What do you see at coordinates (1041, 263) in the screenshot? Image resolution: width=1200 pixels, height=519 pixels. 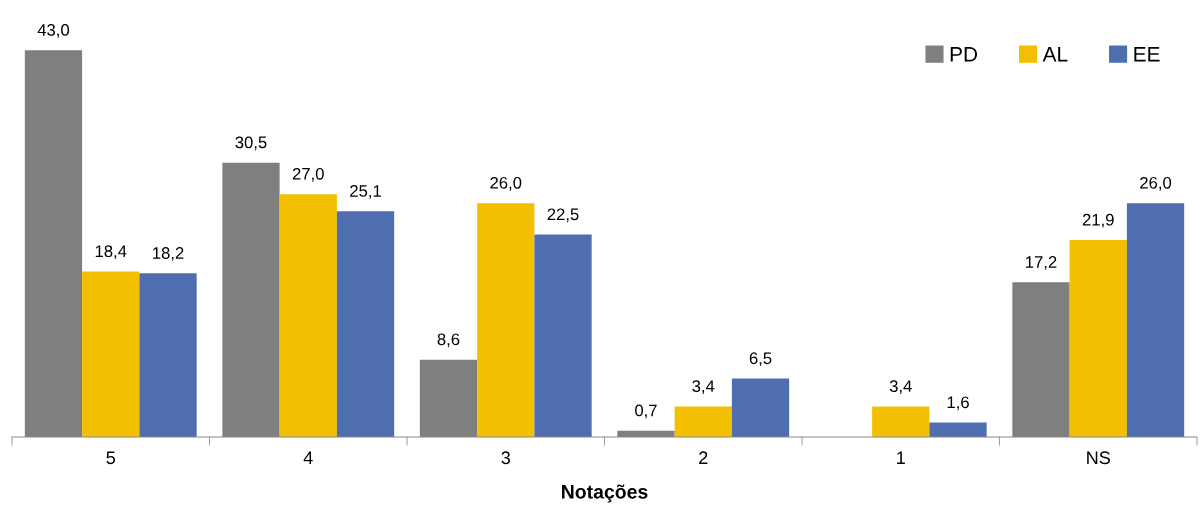 I see `data-label: 17,2` at bounding box center [1041, 263].